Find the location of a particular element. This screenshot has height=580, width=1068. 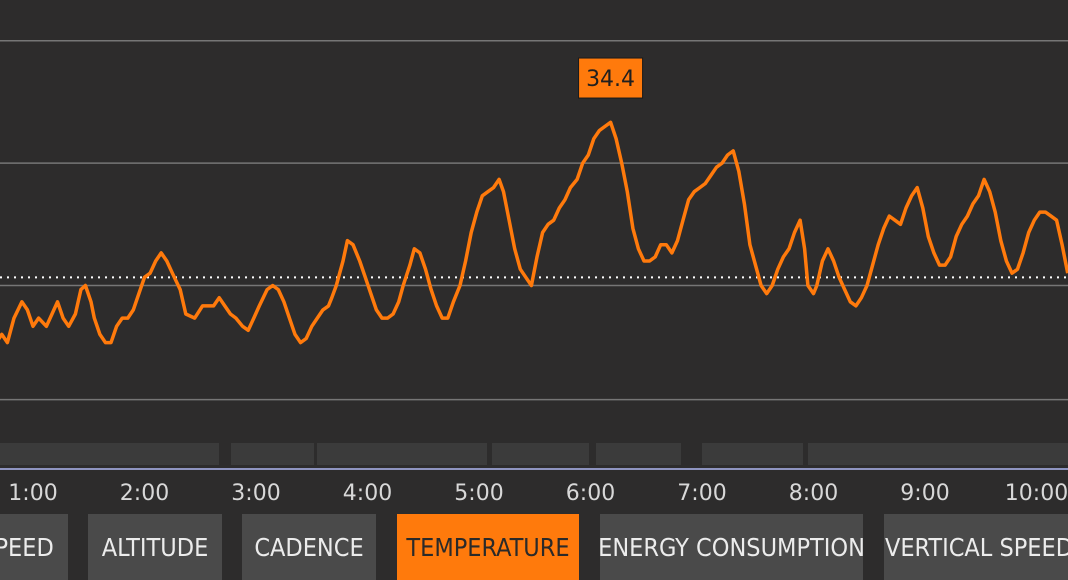

tab-cadence-label: CADENCE is located at coordinates (309, 547).